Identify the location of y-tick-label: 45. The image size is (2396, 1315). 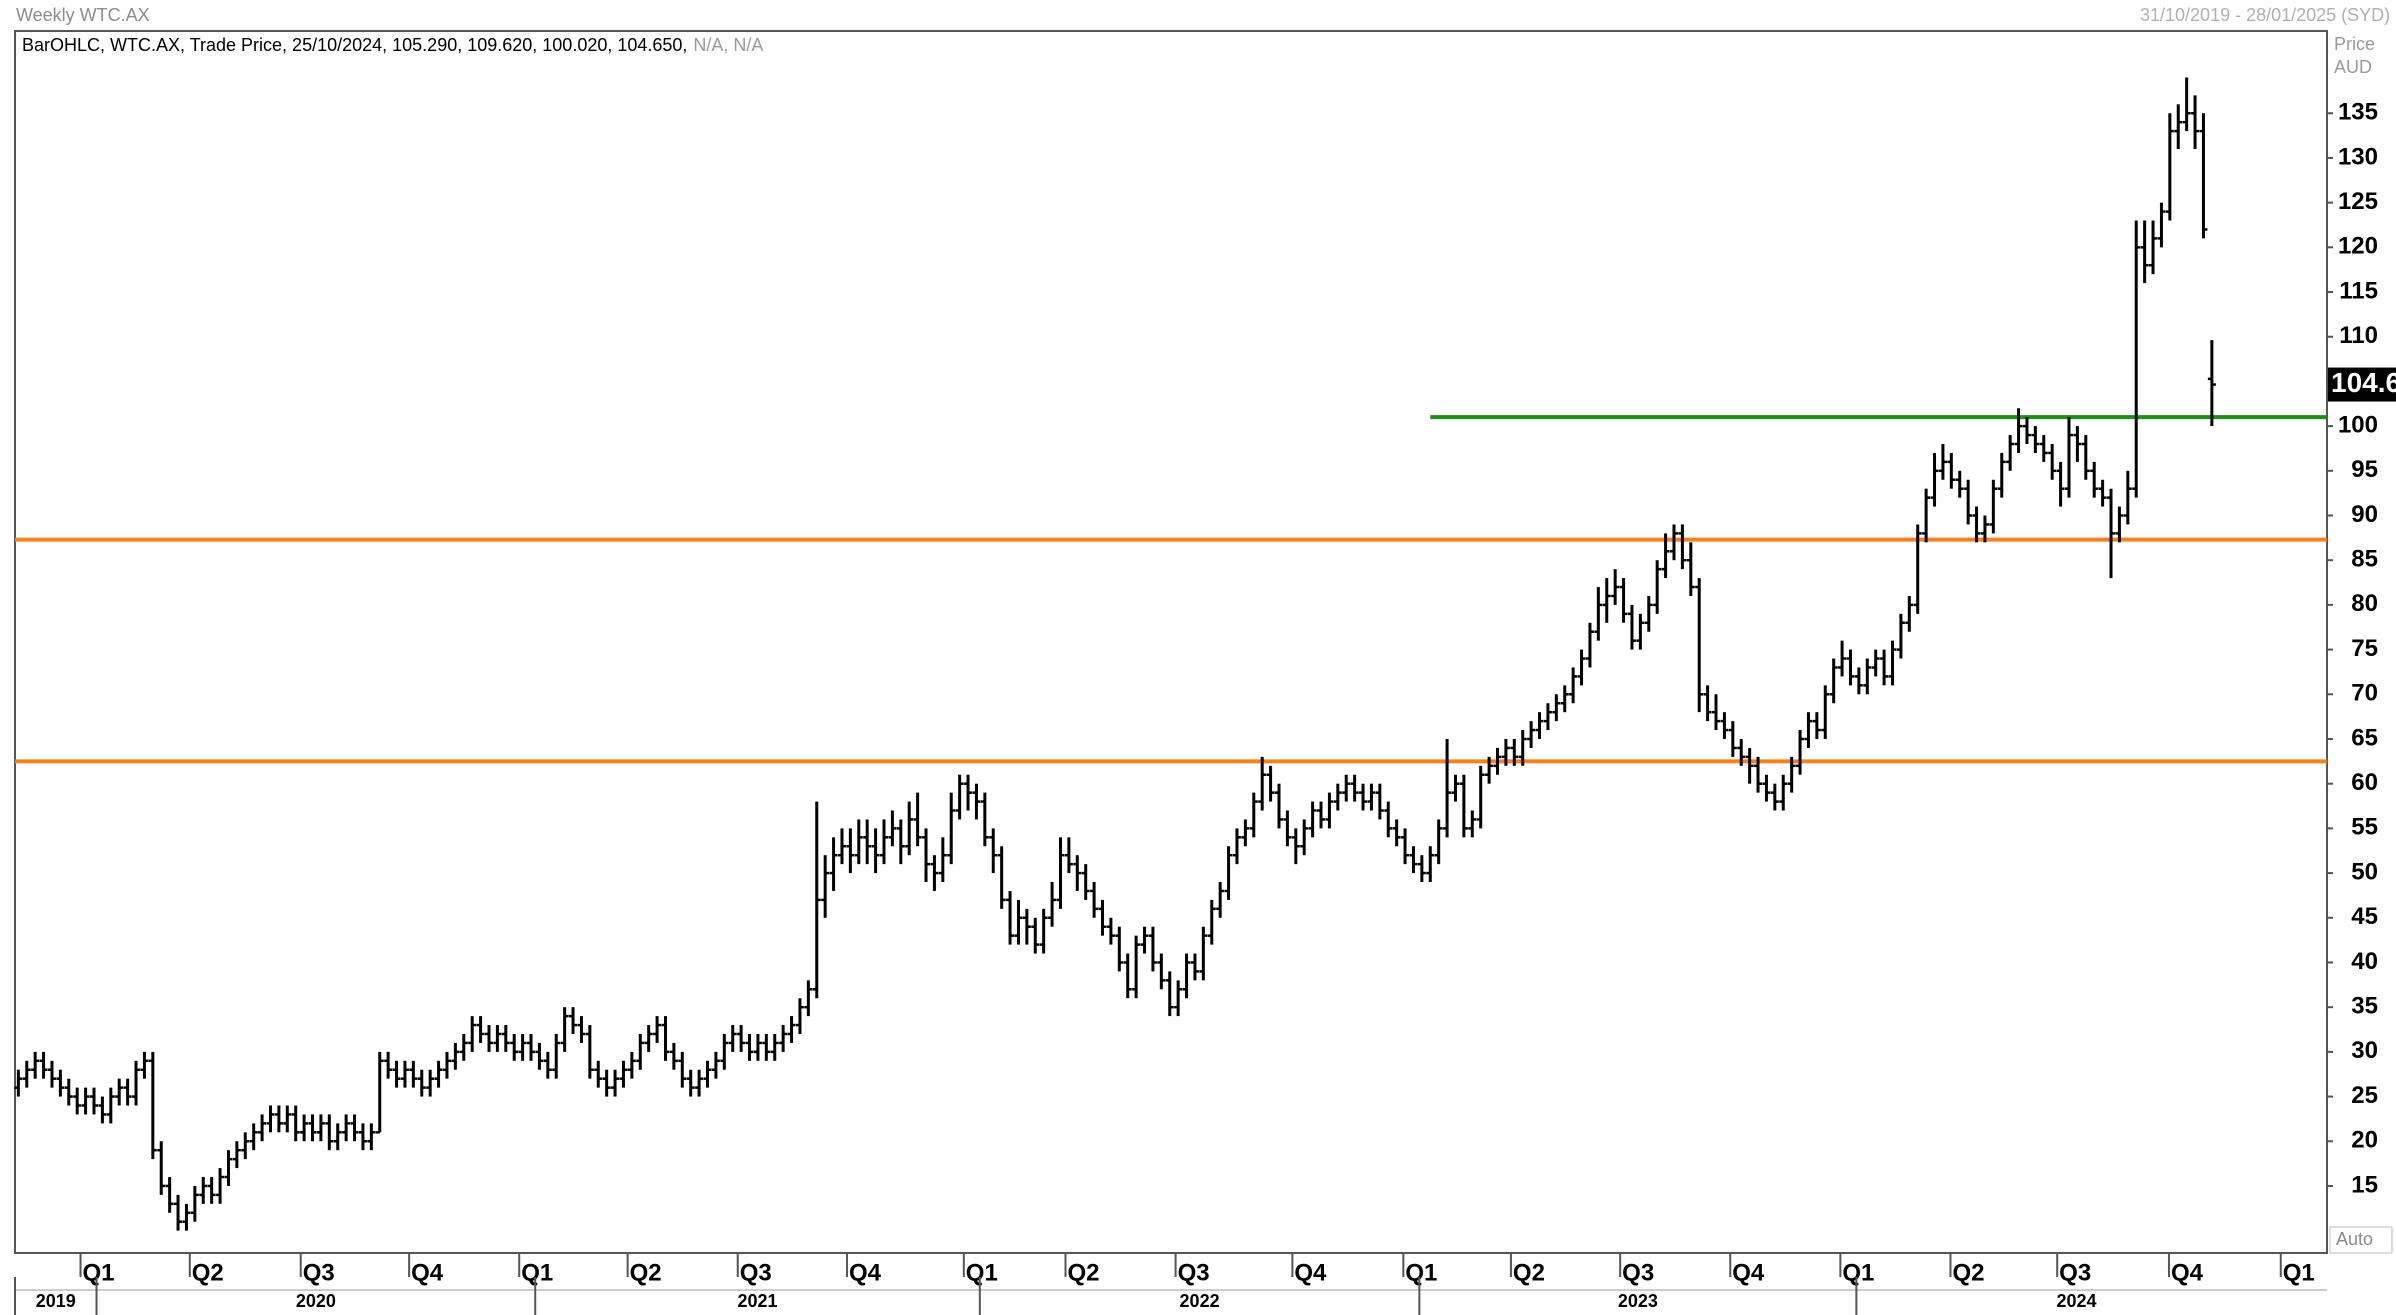
(2364, 916).